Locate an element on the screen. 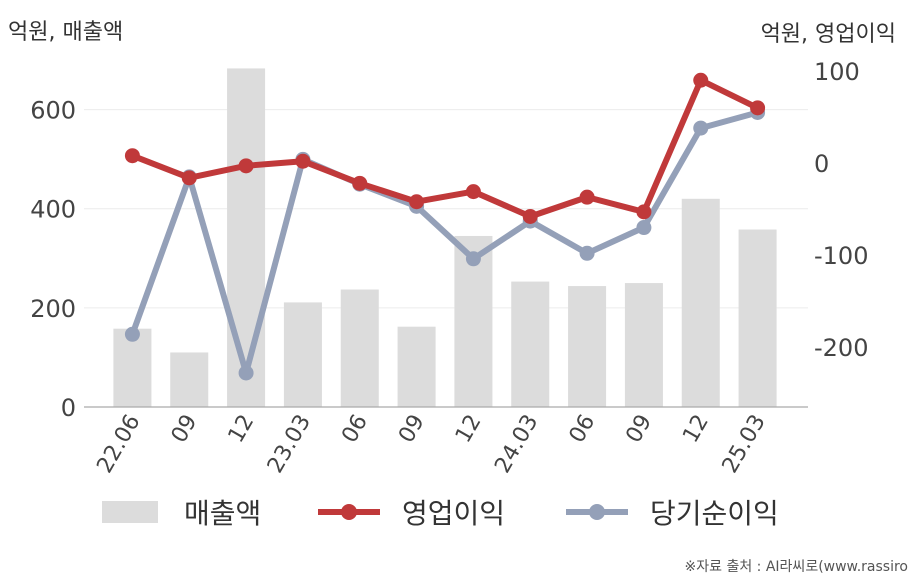 The image size is (908, 580). right-tick-label: 0 is located at coordinates (821, 164).